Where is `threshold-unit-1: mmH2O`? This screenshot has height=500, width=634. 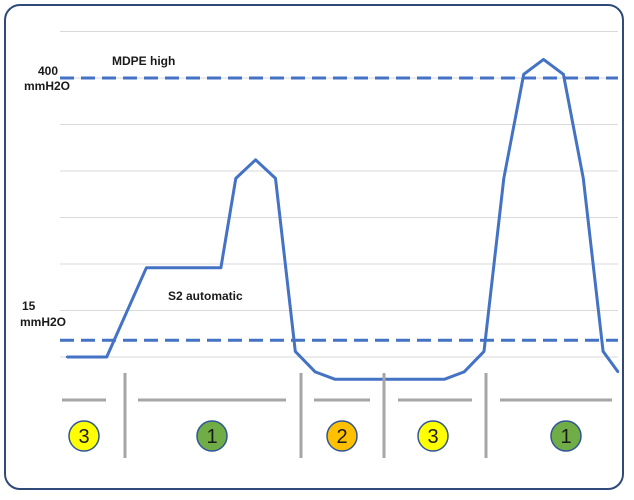 threshold-unit-1: mmH2O is located at coordinates (43, 322).